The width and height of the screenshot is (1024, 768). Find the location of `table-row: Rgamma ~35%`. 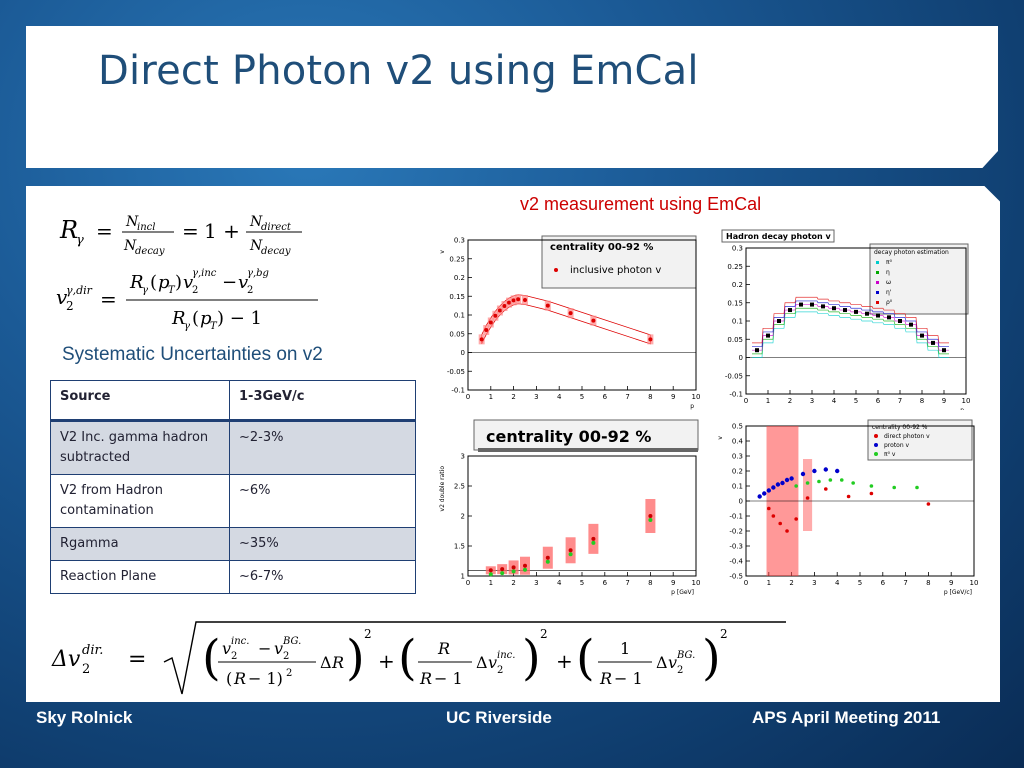

table-row: Rgamma ~35% is located at coordinates (233, 544).